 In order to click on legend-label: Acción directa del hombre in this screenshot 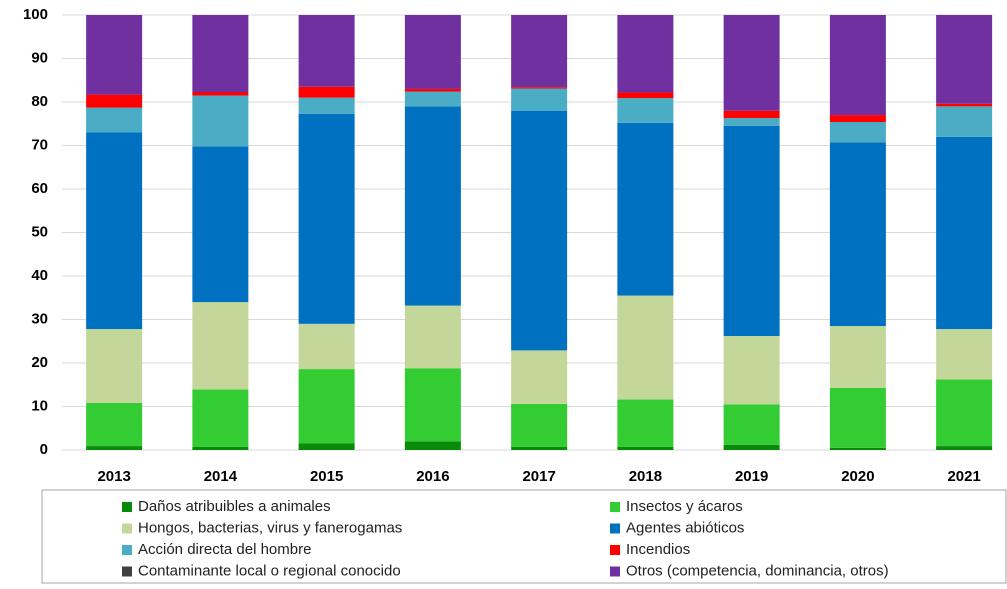, I will do `click(224, 549)`.